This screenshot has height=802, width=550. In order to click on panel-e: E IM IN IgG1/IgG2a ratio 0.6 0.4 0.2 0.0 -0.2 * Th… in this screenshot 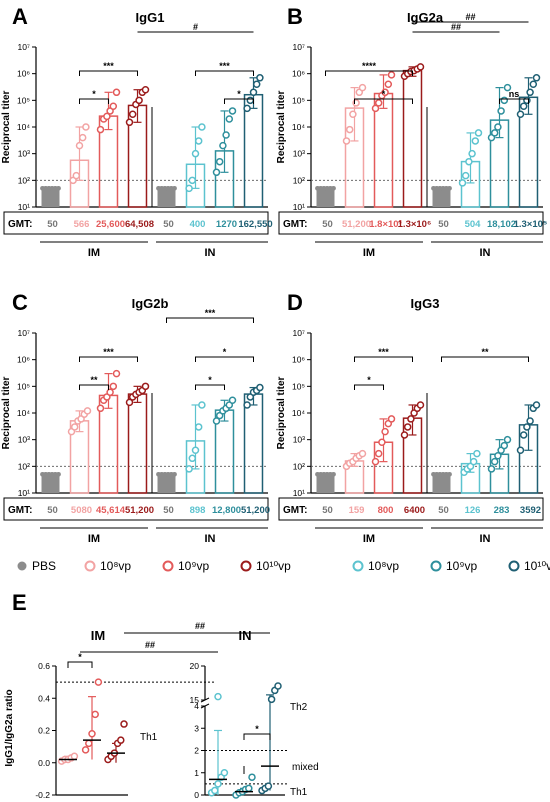, I will do `click(161, 695)`.